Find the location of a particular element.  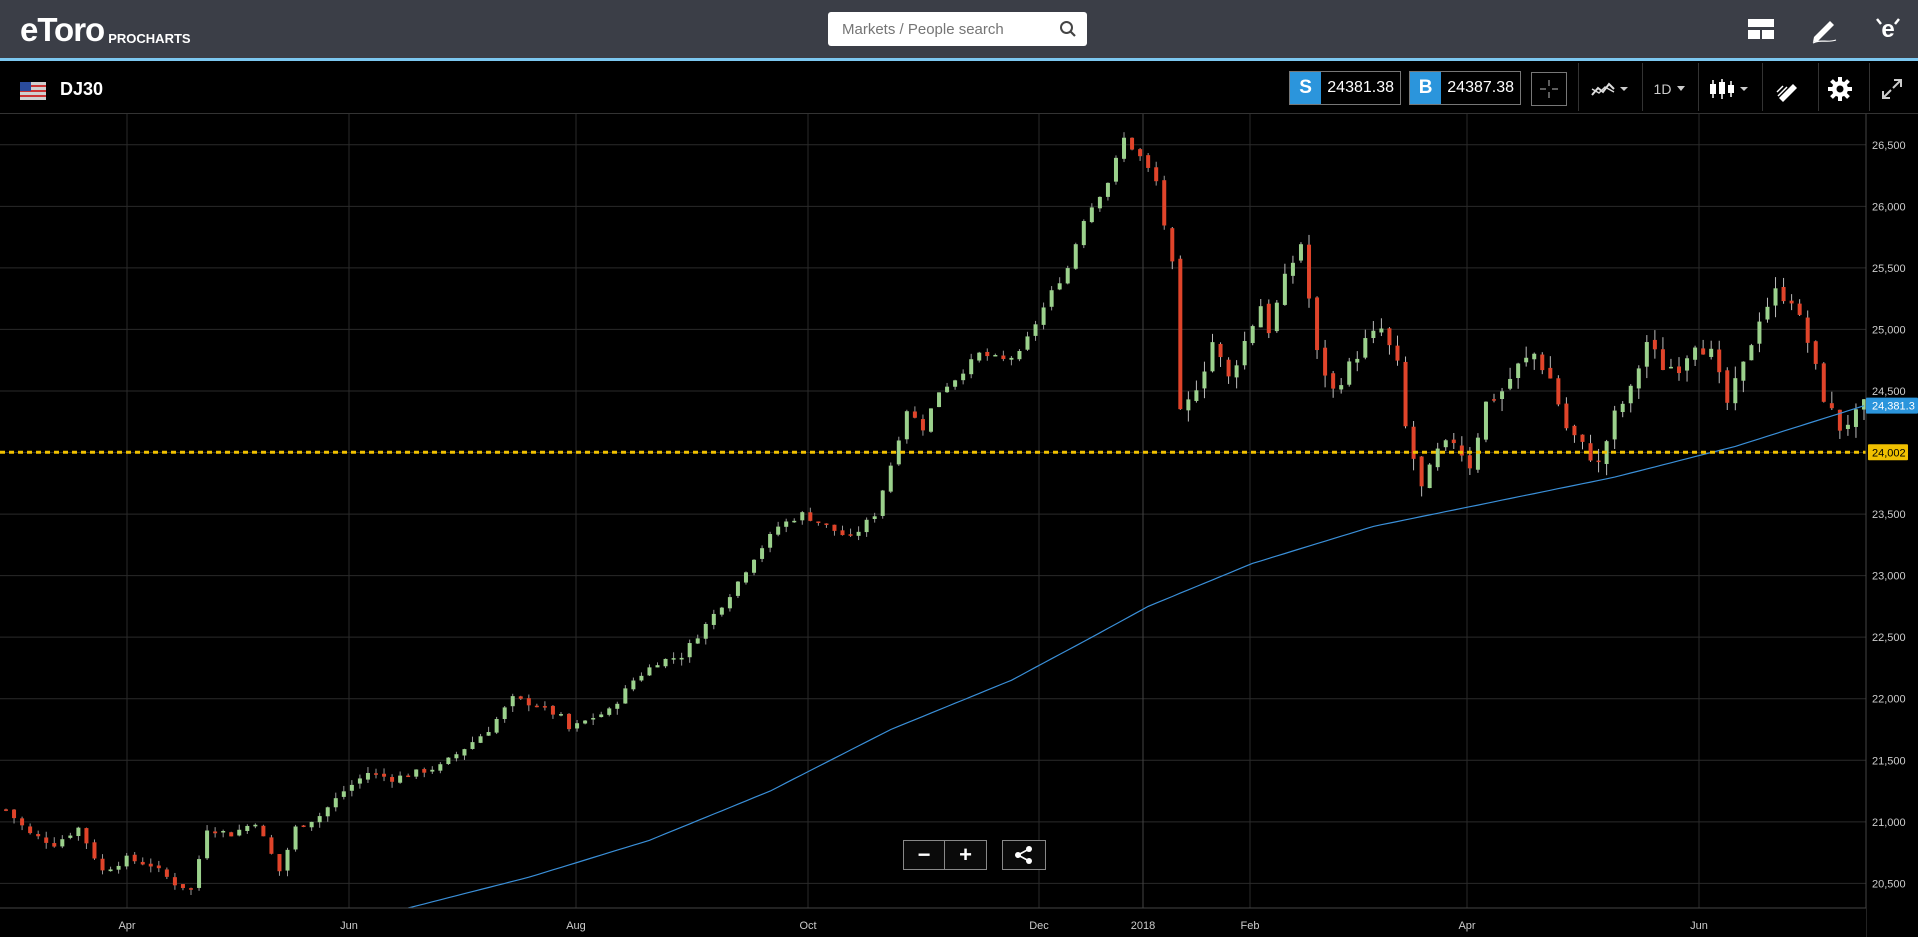

zoom-in-button: + is located at coordinates (966, 855).